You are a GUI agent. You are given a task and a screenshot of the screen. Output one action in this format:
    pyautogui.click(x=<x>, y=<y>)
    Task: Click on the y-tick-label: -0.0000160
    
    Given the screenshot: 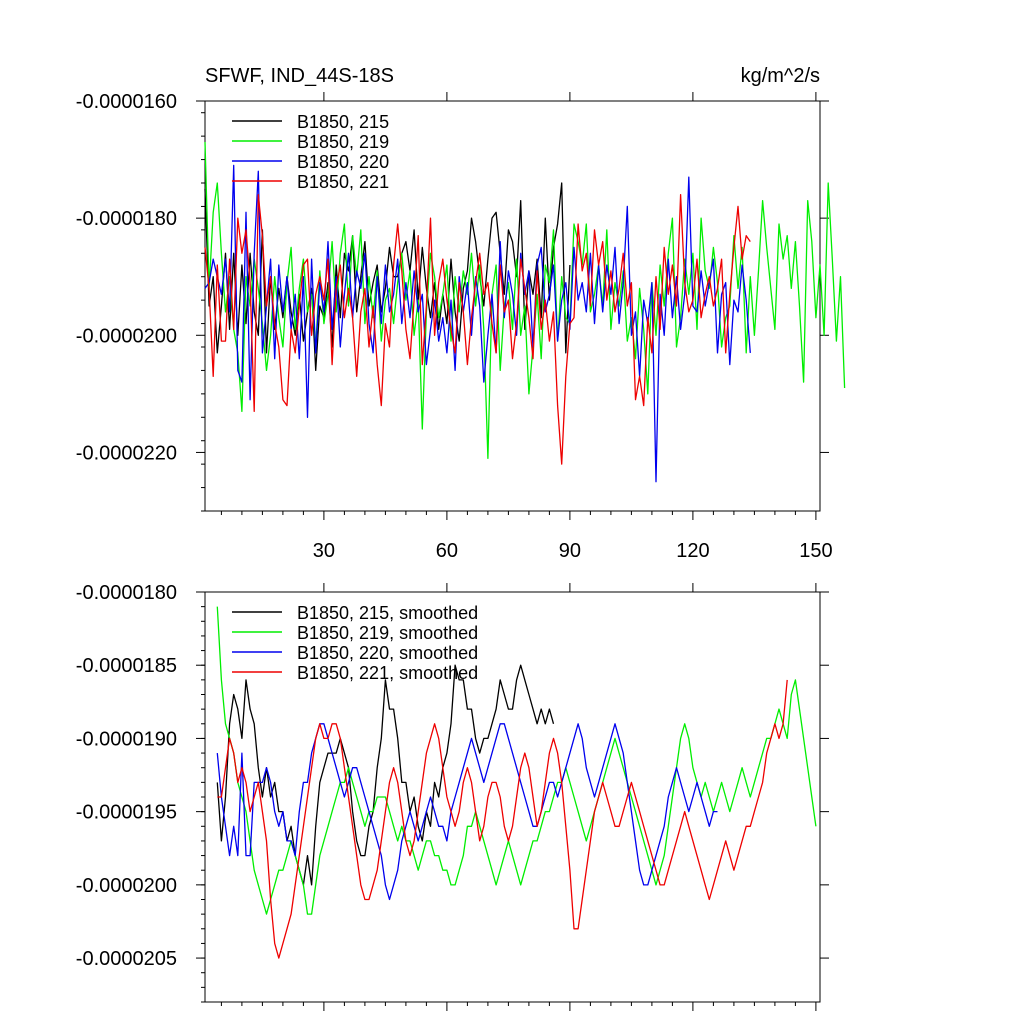 What is the action you would take?
    pyautogui.click(x=126, y=102)
    